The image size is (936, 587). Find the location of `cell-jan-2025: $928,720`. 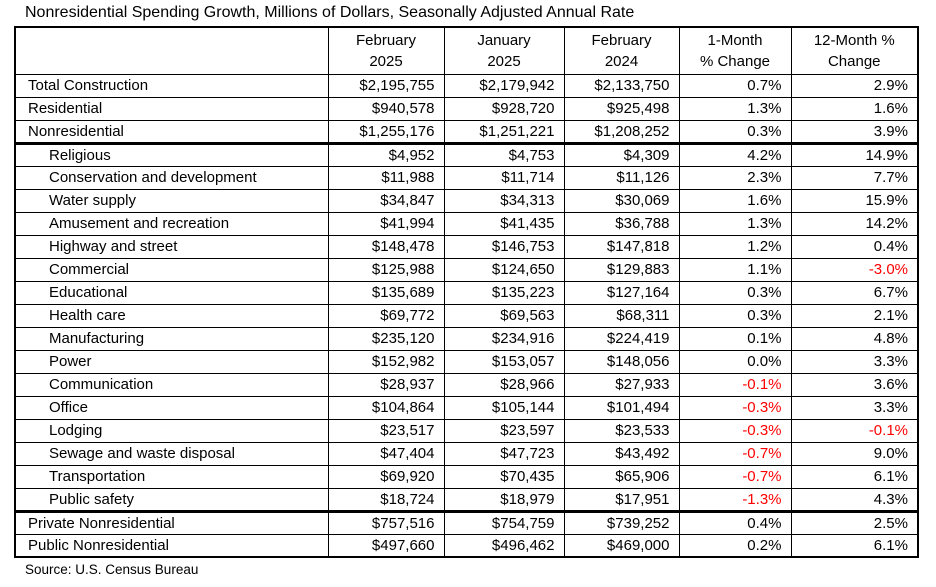

cell-jan-2025: $928,720 is located at coordinates (504, 108).